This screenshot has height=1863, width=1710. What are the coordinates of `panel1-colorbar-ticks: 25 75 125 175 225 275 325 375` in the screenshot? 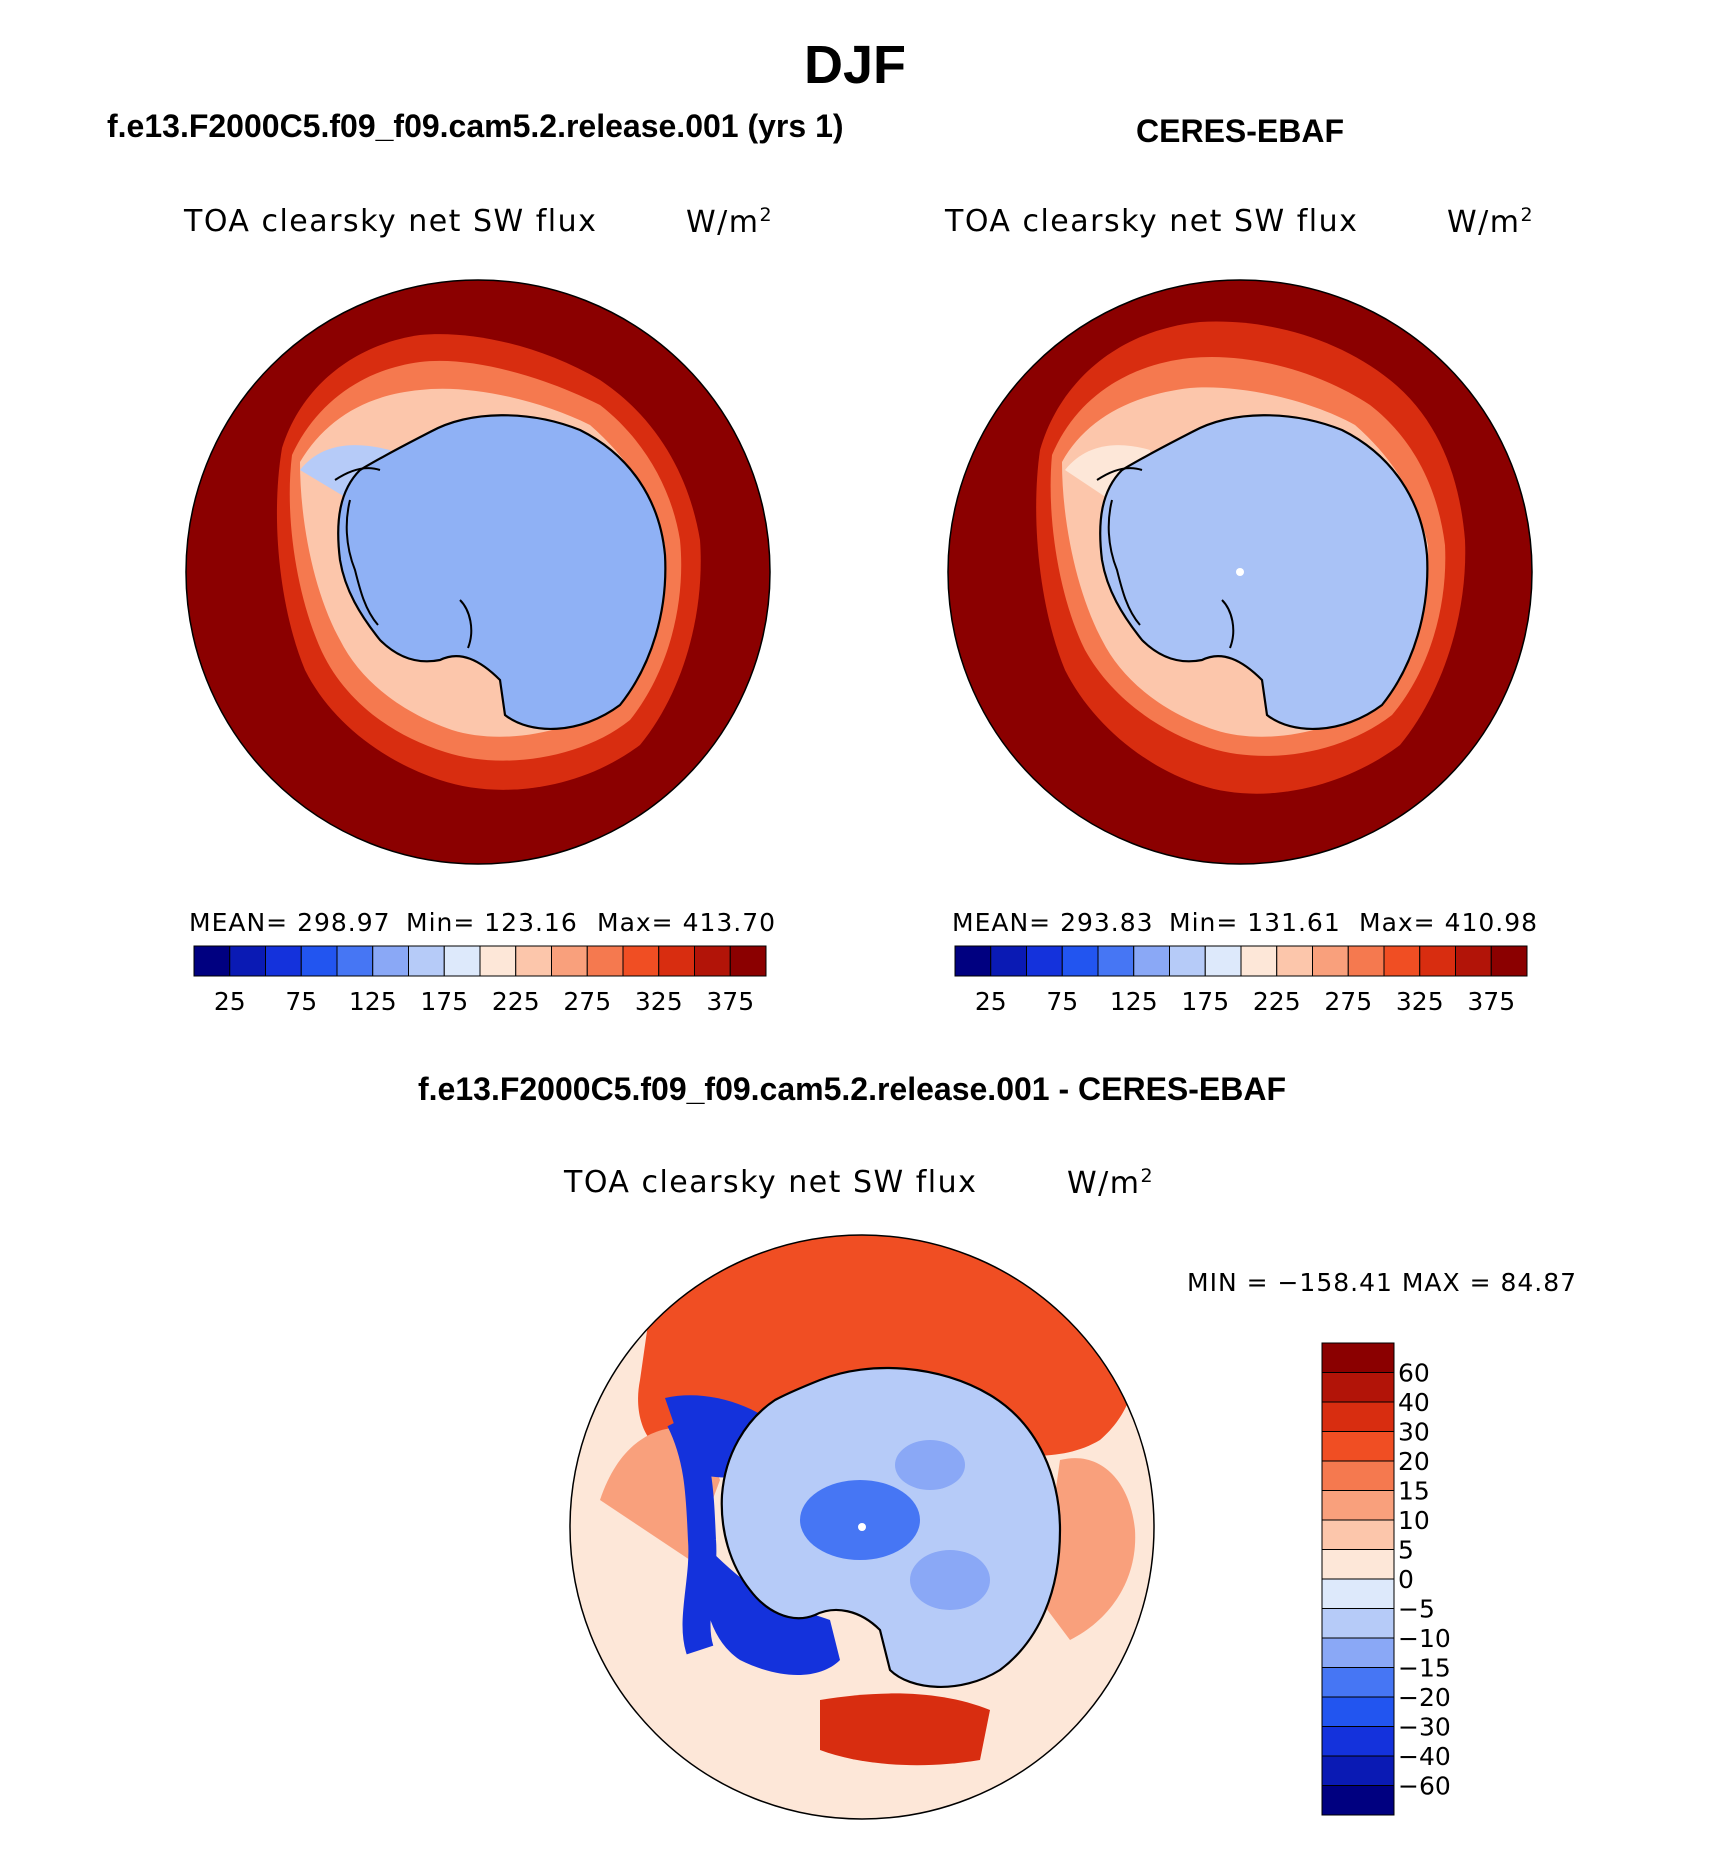 It's located at (484, 1001).